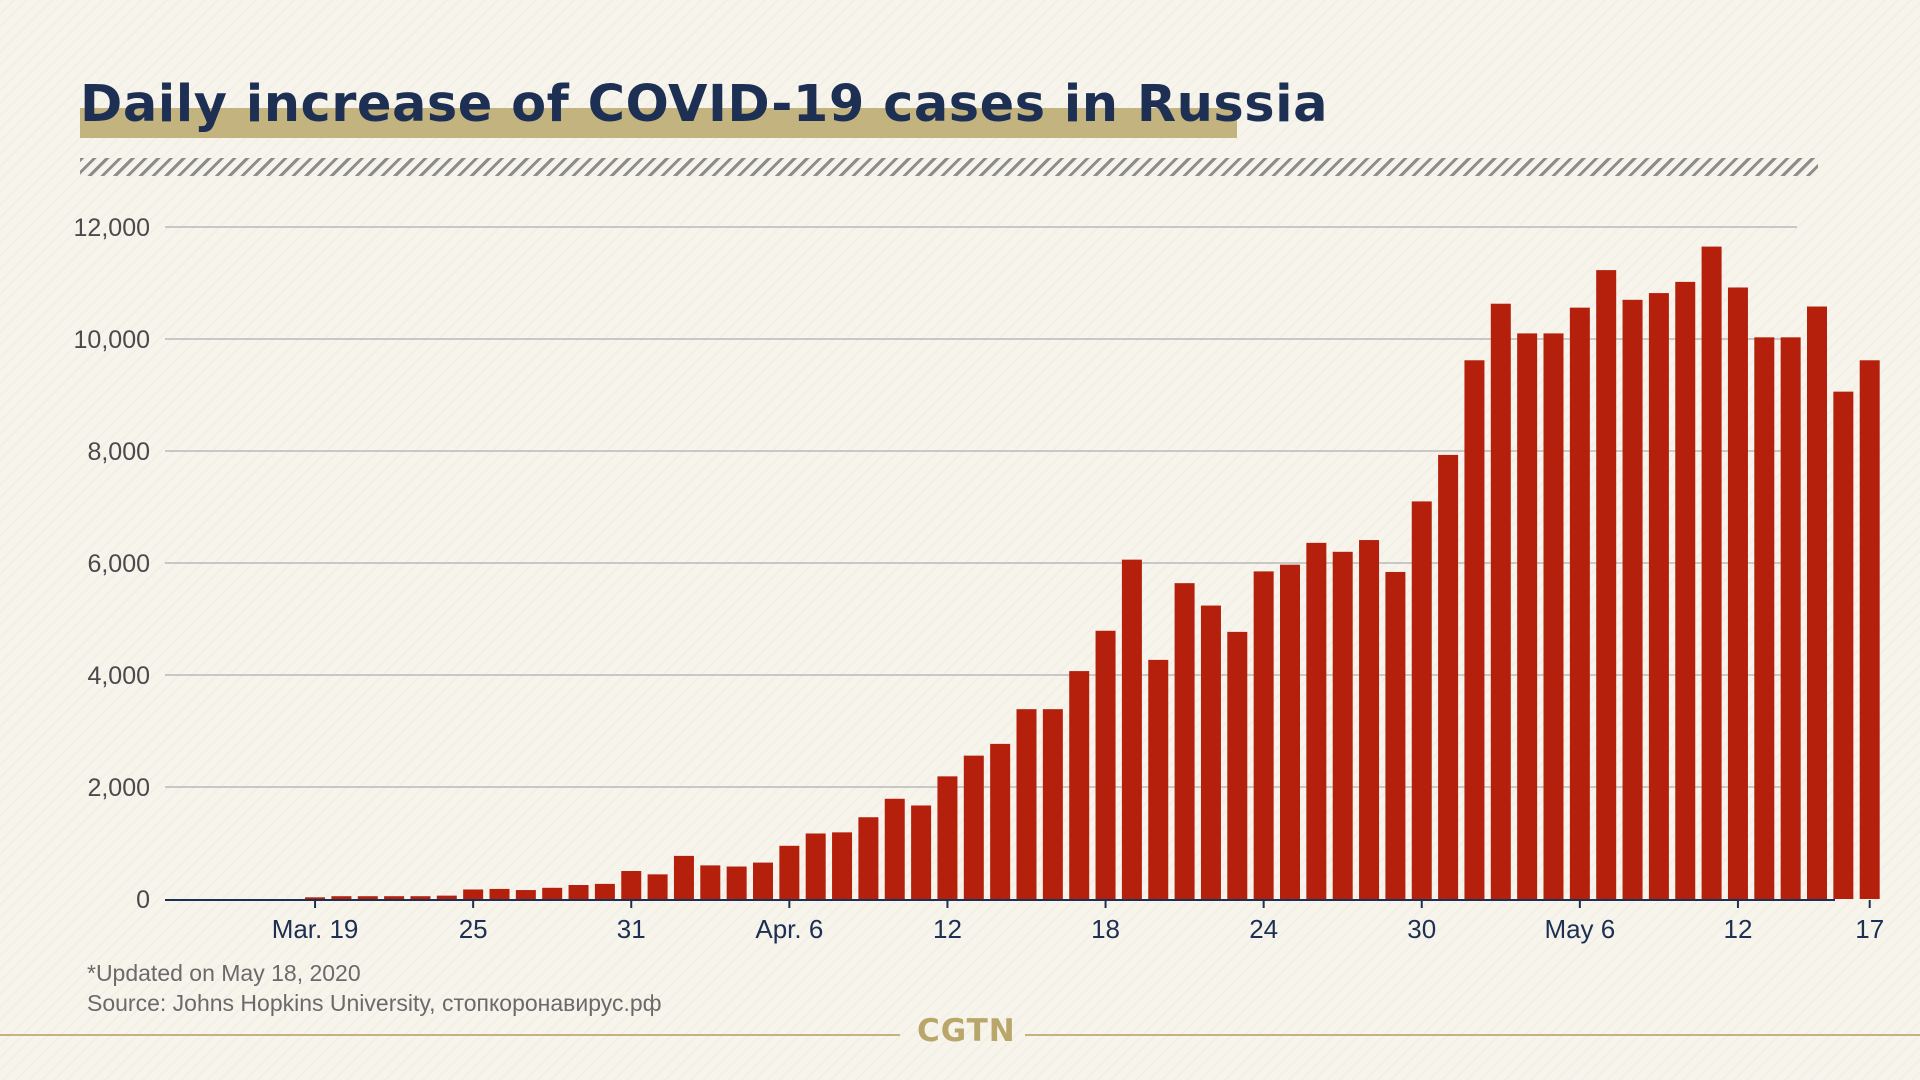 The height and width of the screenshot is (1080, 1920). I want to click on y-tick-label: 0, so click(143, 900).